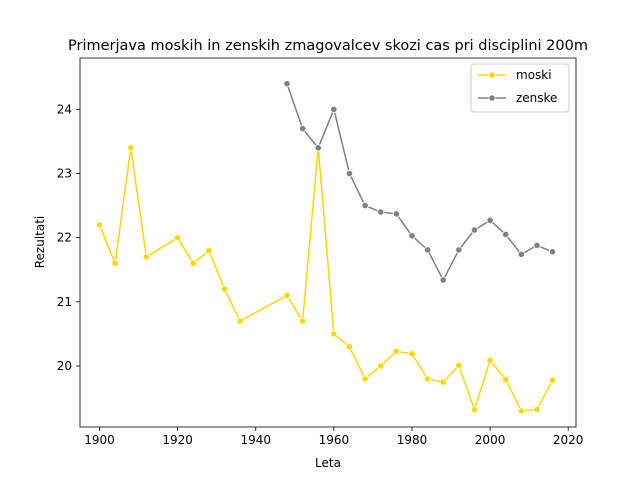  I want to click on x-tick-label: 1920, so click(177, 440).